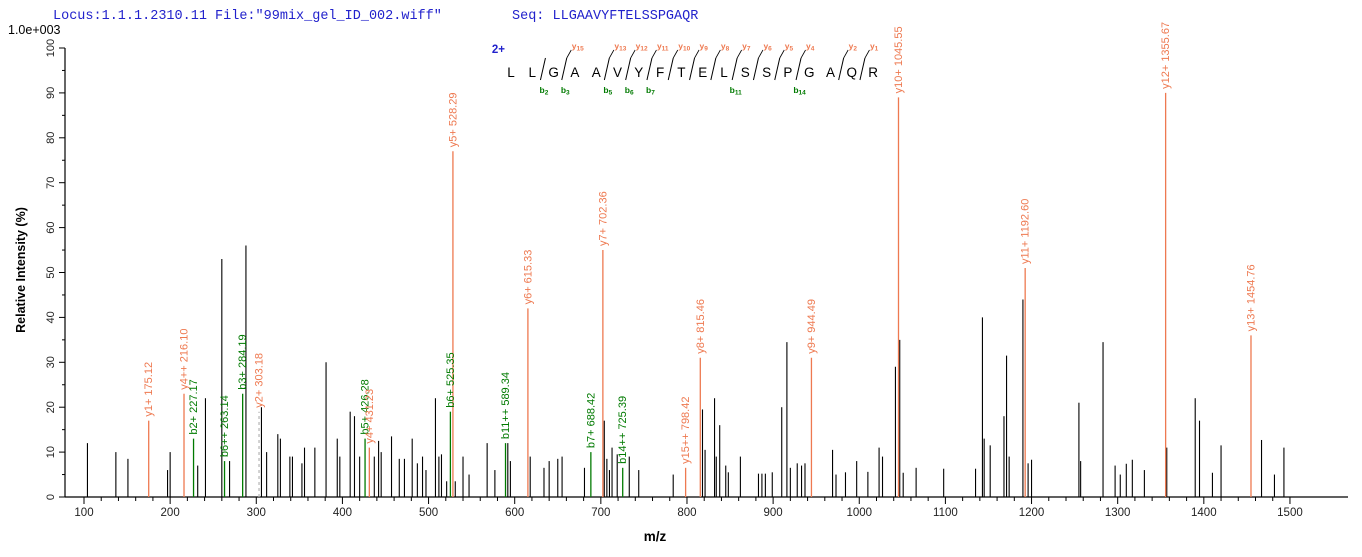 Image resolution: width=1362 pixels, height=557 pixels. What do you see at coordinates (51, 48) in the screenshot?
I see `y-tick-label: 100` at bounding box center [51, 48].